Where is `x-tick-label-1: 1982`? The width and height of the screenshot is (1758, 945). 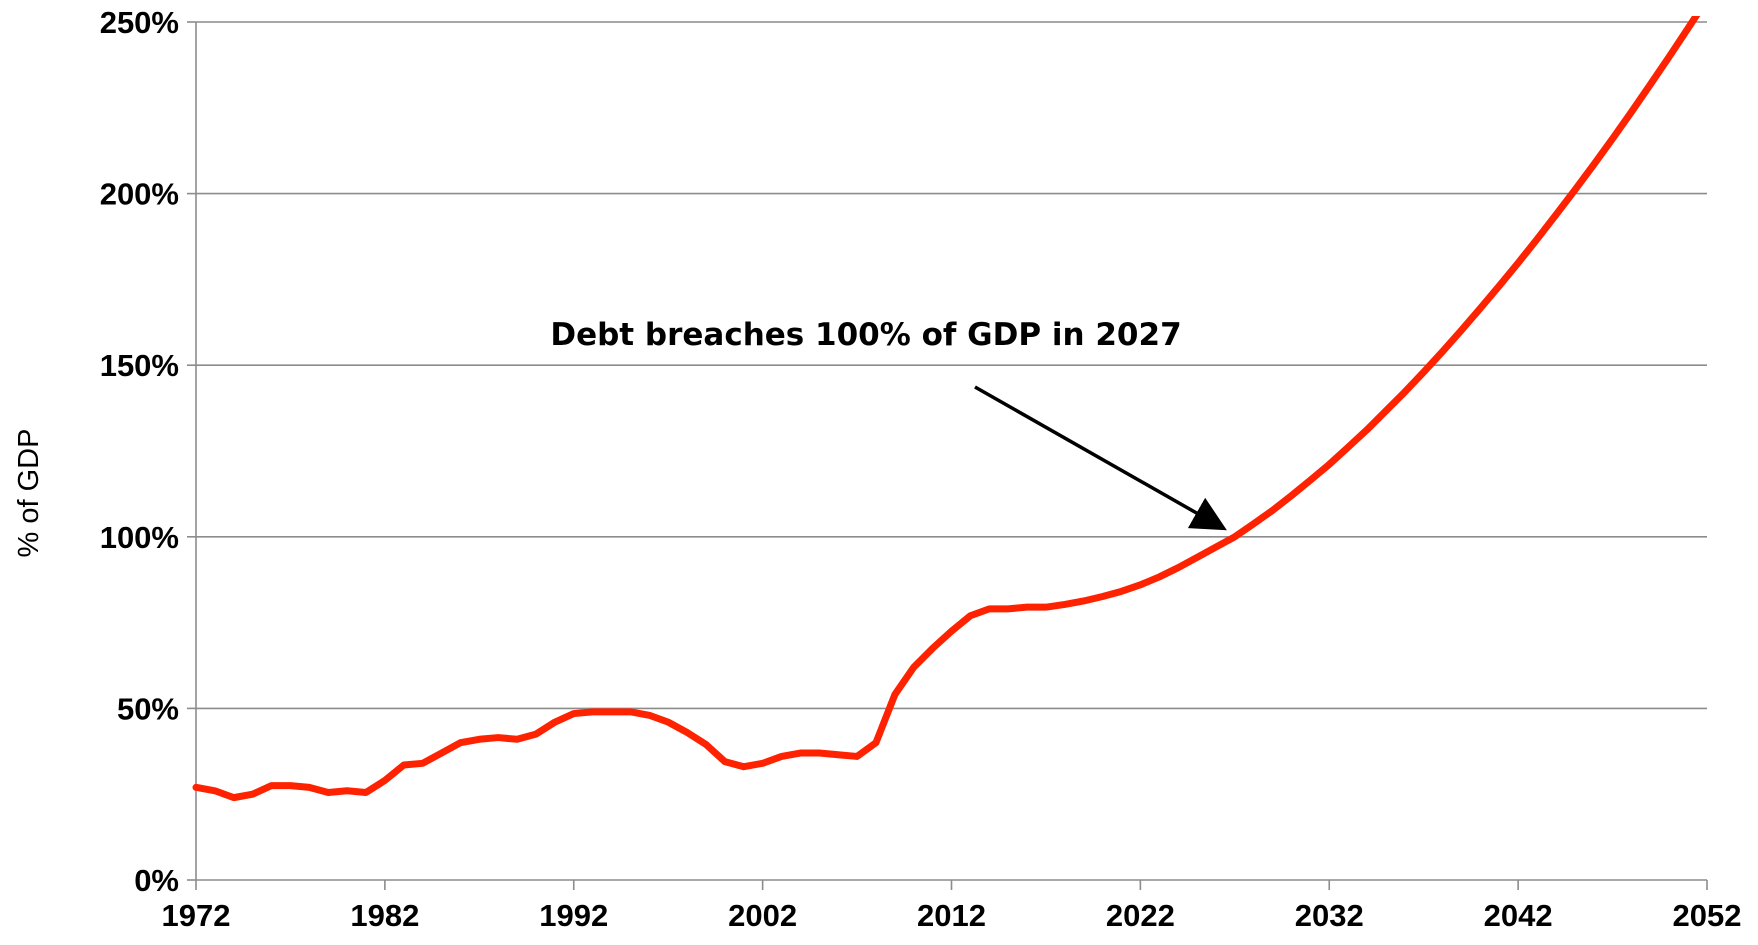
x-tick-label-1: 1982 is located at coordinates (384, 915).